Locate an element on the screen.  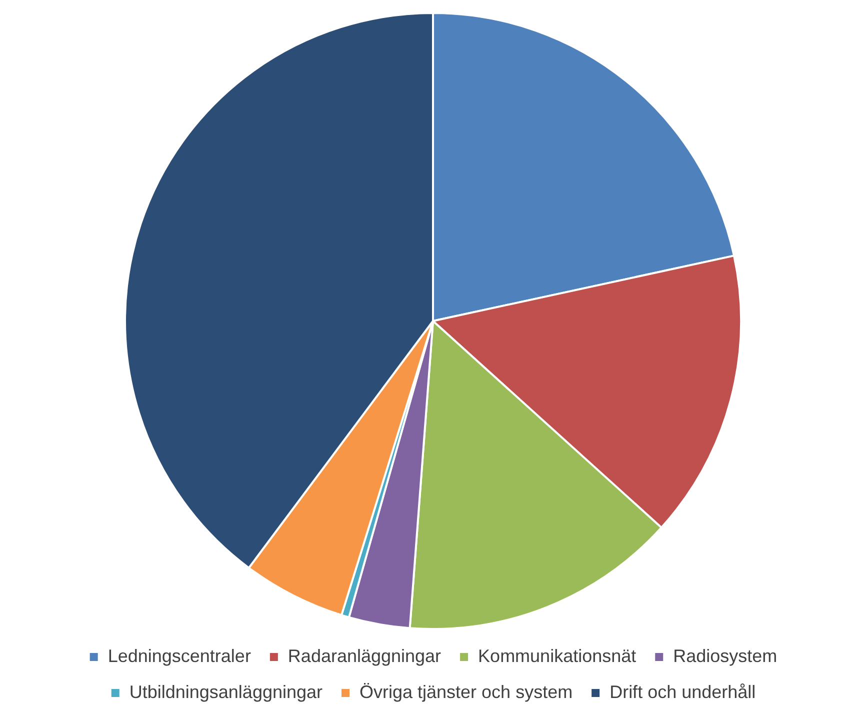
legend-label: Övriga tjänster och system is located at coordinates (466, 692).